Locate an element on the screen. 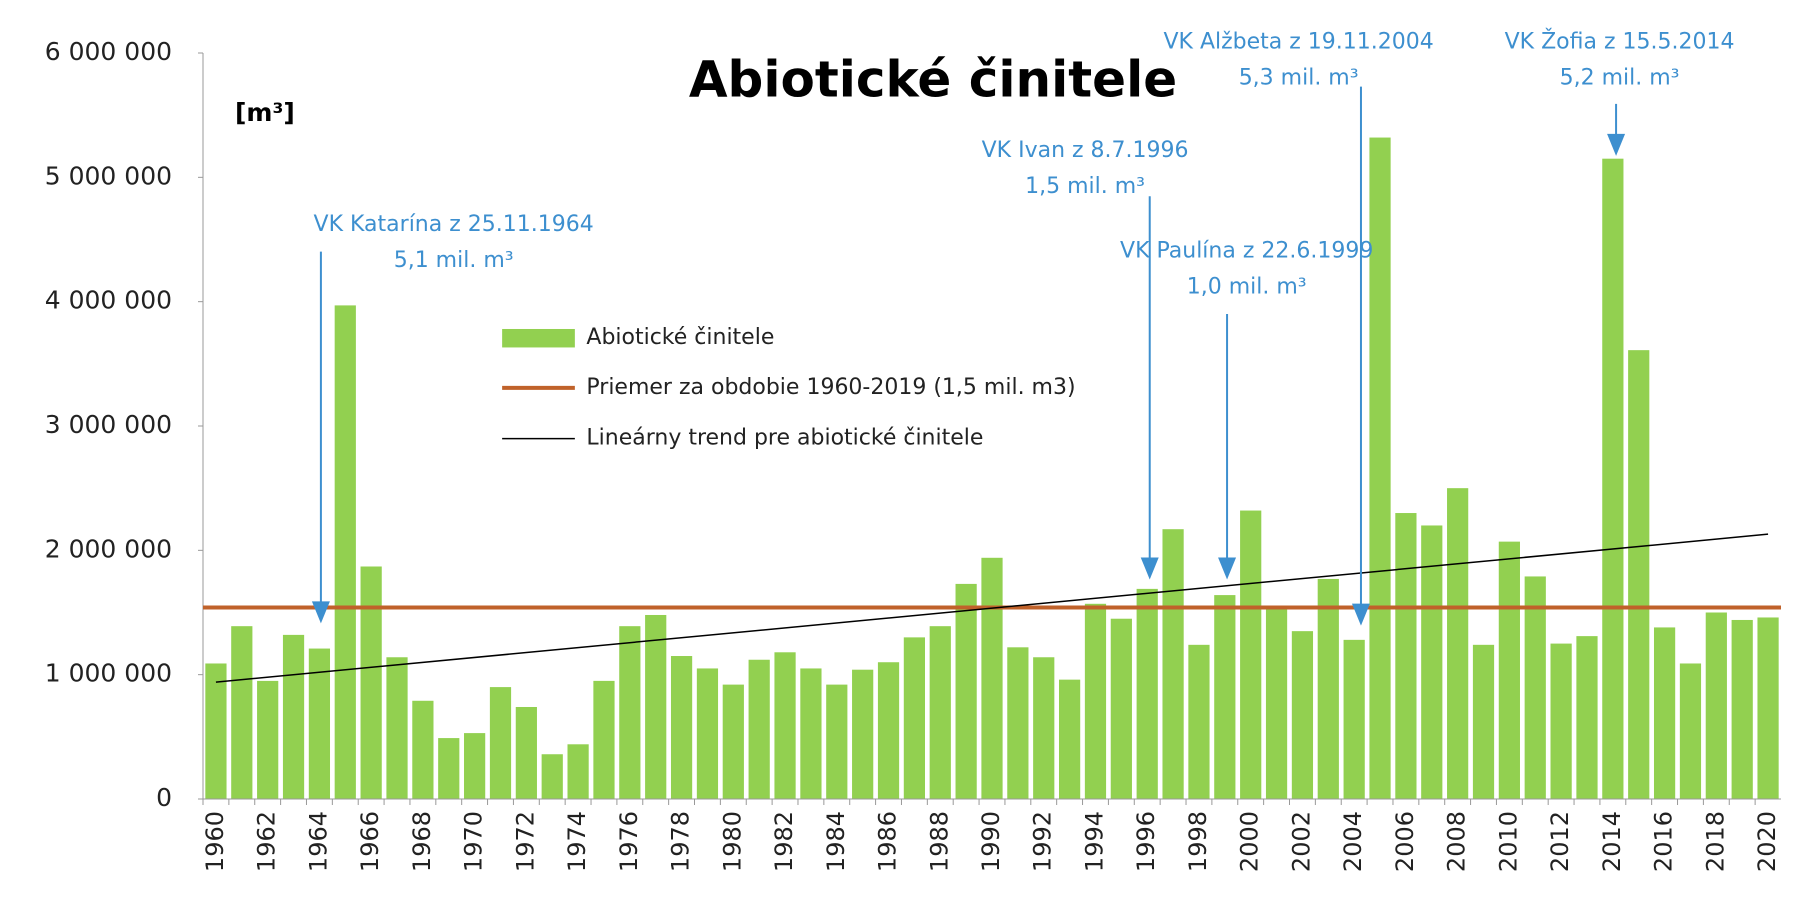 This screenshot has width=1810, height=909. y-tick-label: 1 000 000 is located at coordinates (108, 673).